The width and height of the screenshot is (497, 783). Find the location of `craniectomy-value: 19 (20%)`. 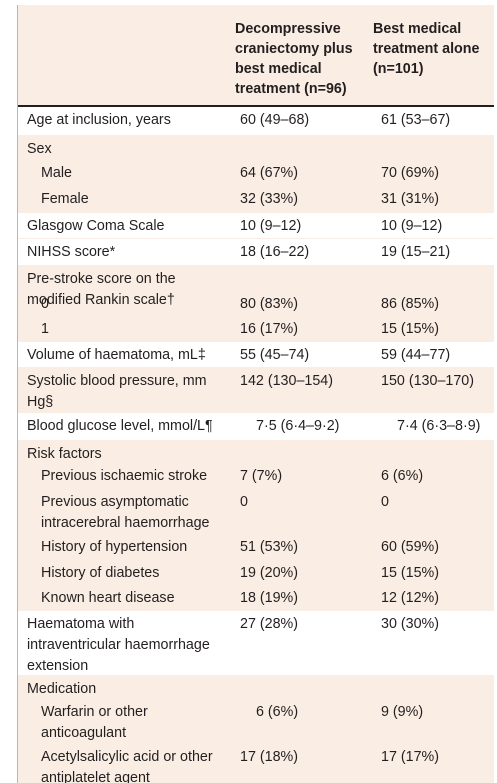

craniectomy-value: 19 (20%) is located at coordinates (269, 573).